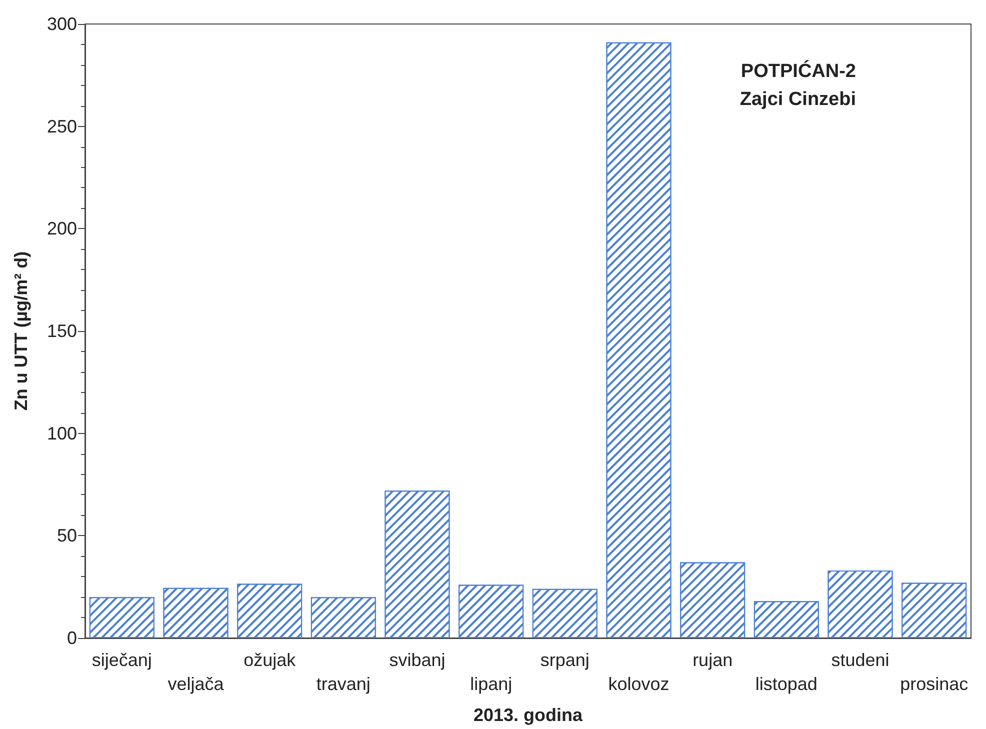 The image size is (986, 729). I want to click on x-tick-label: travanj, so click(343, 684).